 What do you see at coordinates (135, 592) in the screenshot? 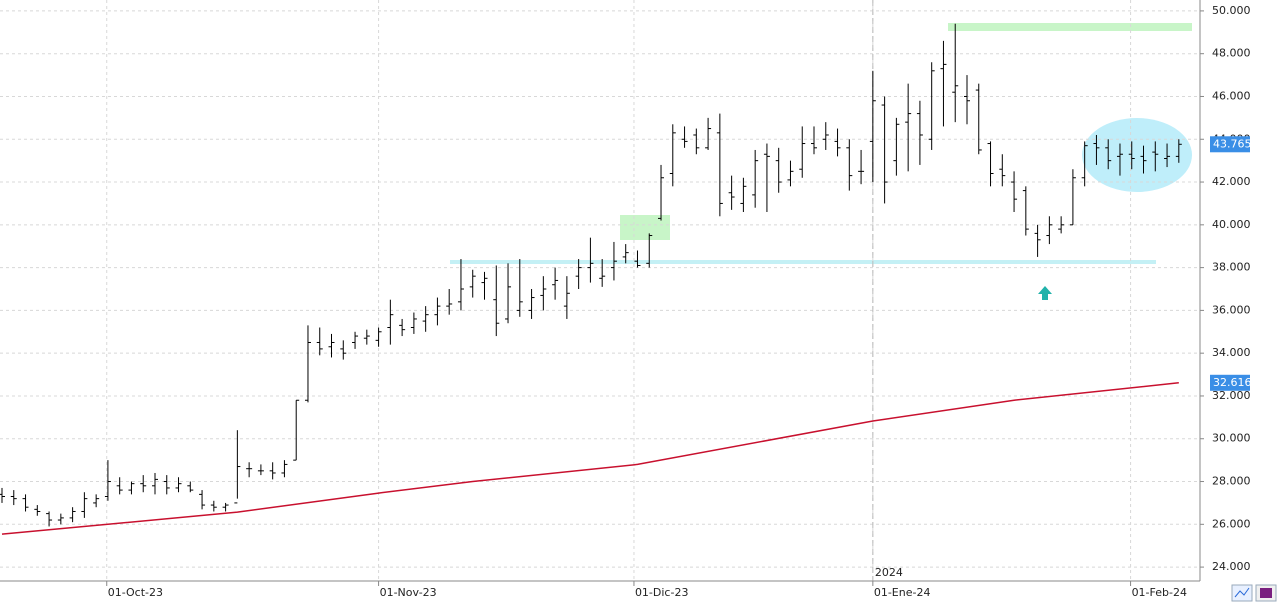
I see `x-tick-label: 01-Oct-23` at bounding box center [135, 592].